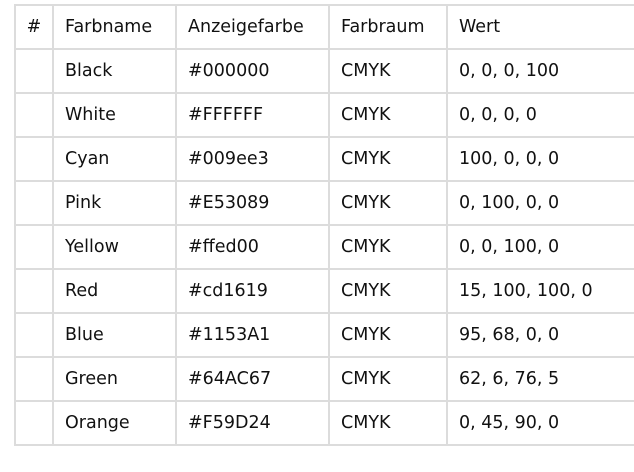 This screenshot has width=634, height=472. I want to click on color-value: 0, 45, 90, 0, so click(540, 423).